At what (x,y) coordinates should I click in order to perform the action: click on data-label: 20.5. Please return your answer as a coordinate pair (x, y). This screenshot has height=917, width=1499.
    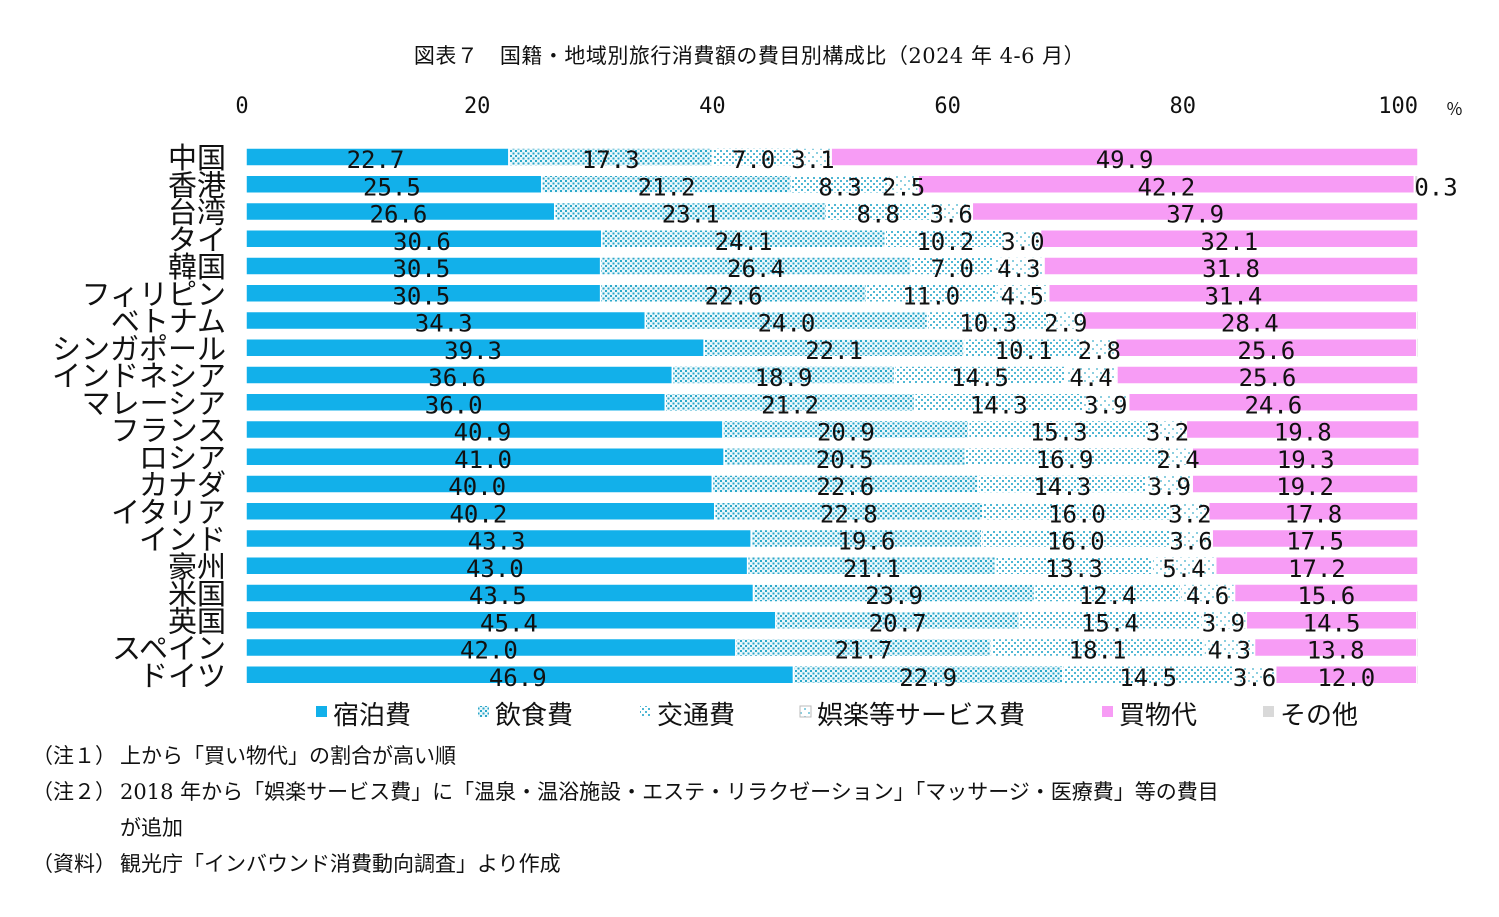
    Looking at the image, I should click on (845, 460).